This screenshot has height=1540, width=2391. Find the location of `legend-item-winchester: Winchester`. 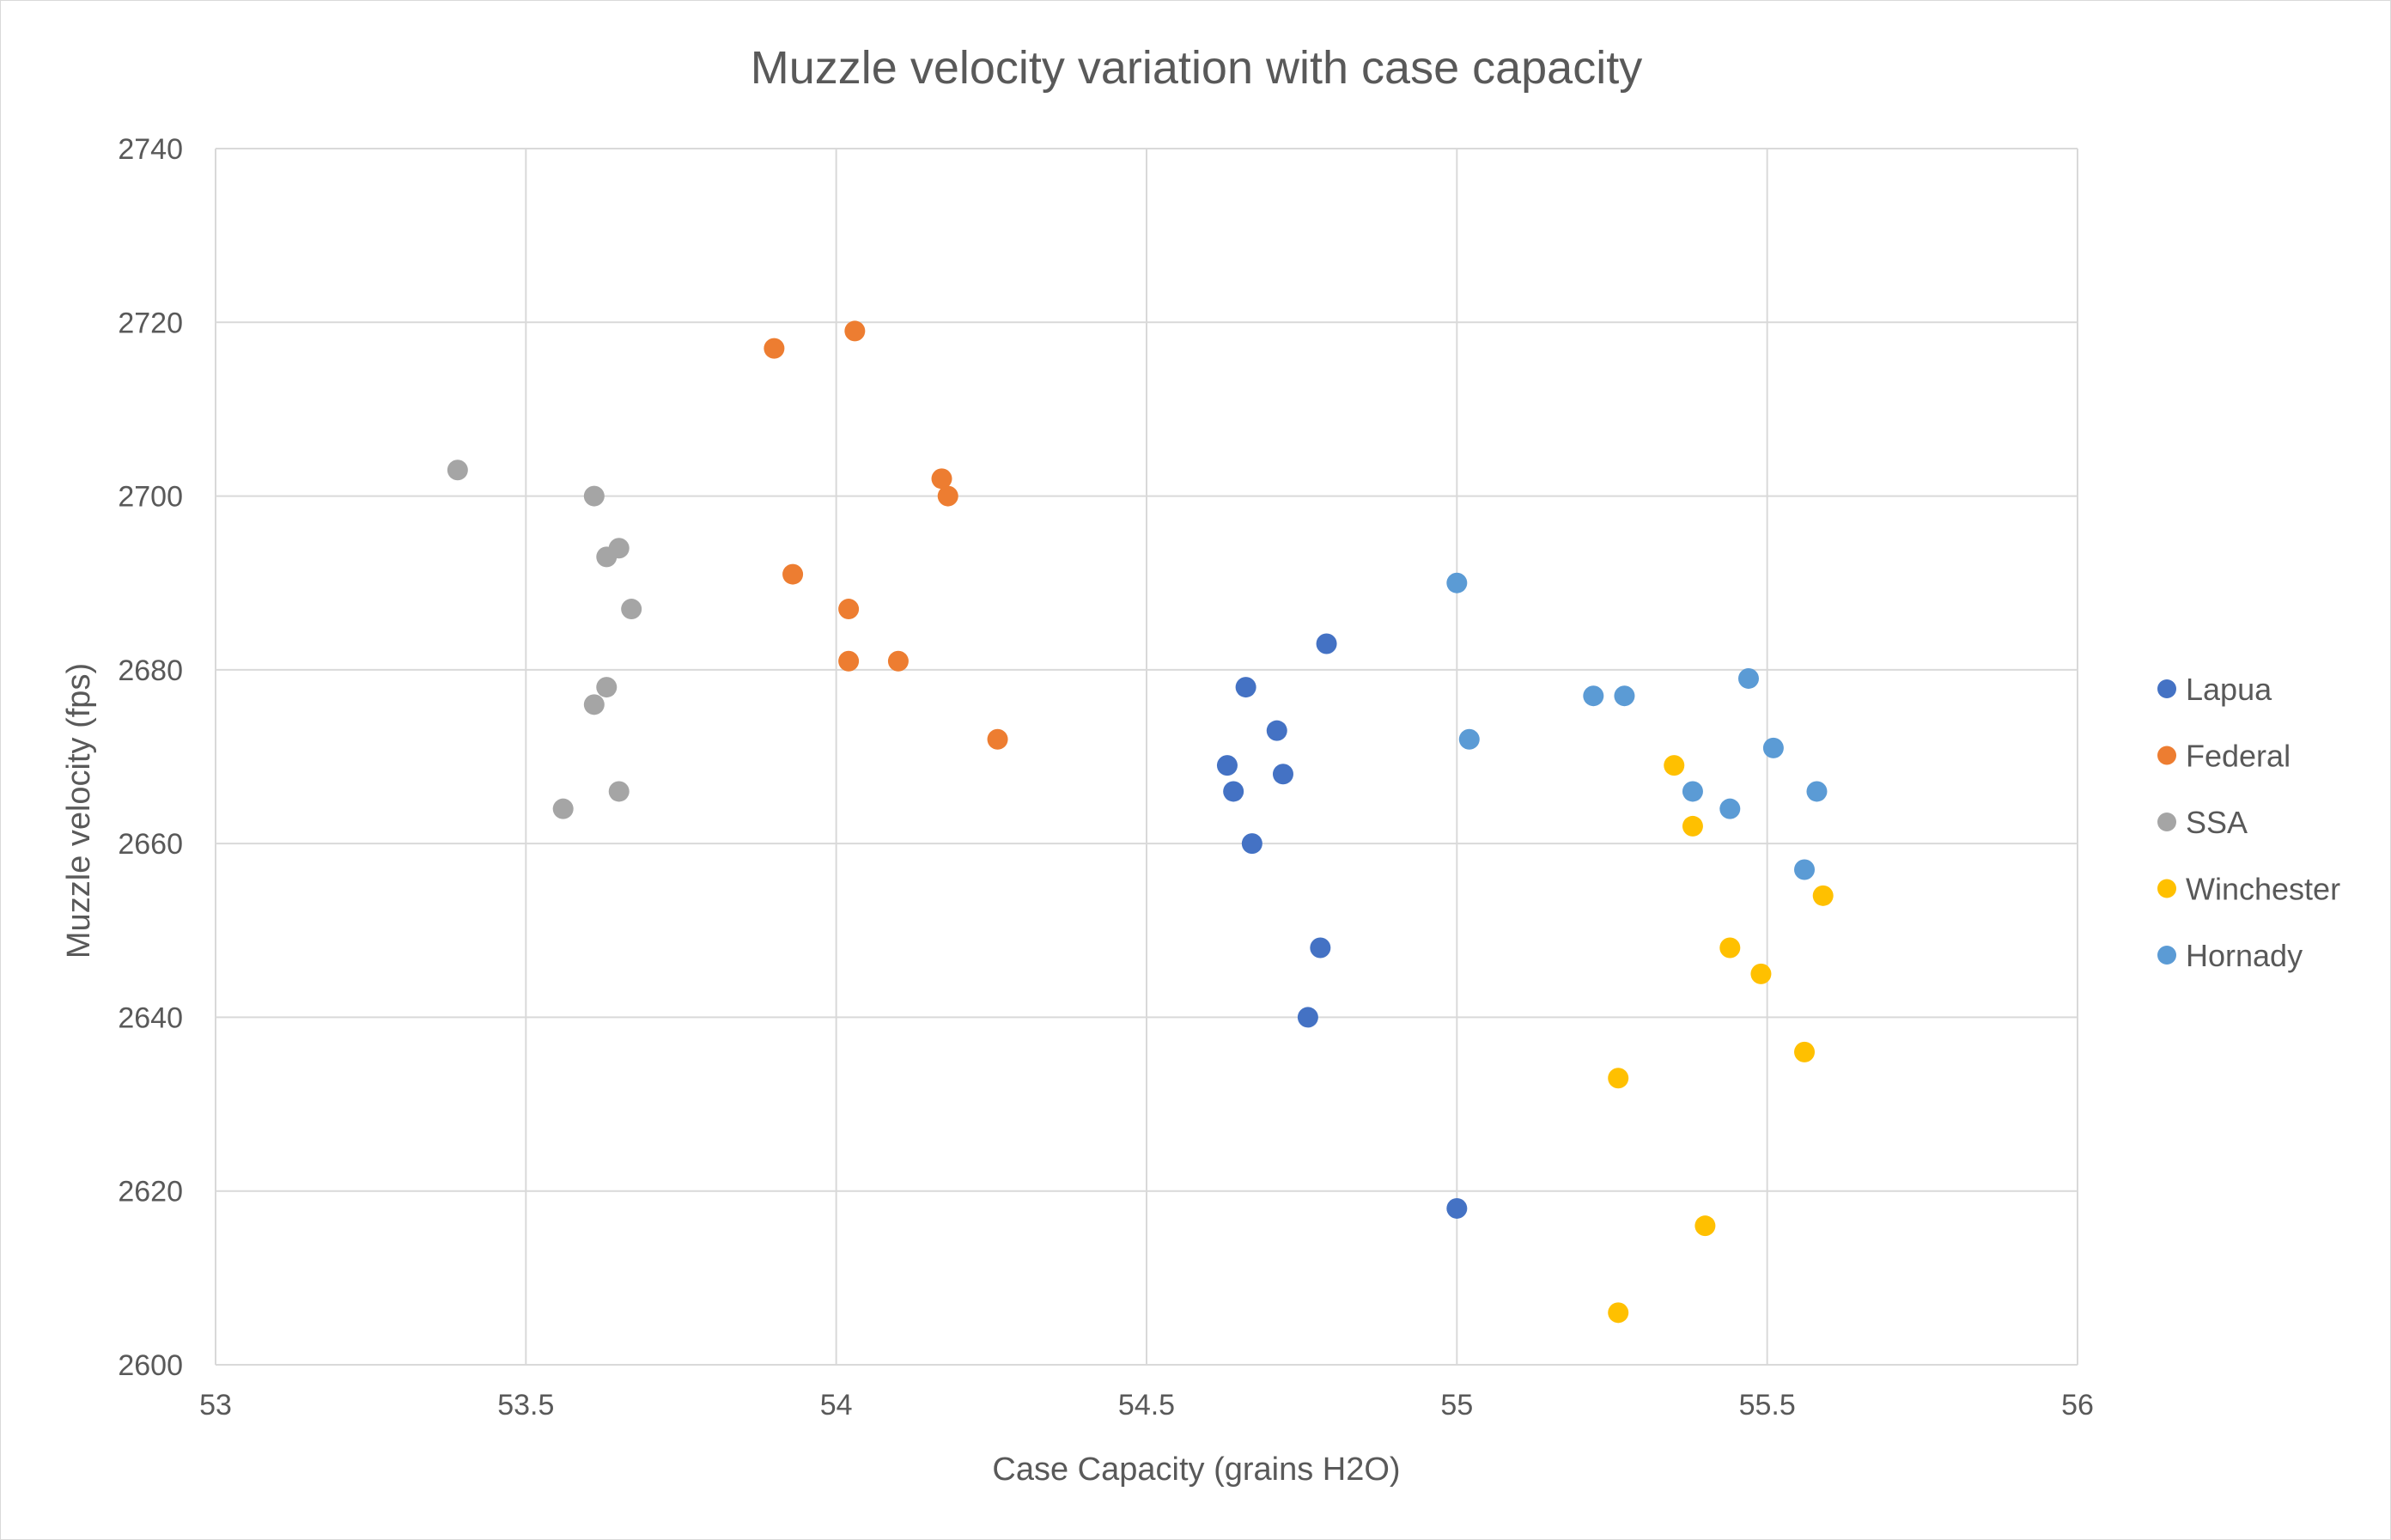

legend-item-winchester: Winchester is located at coordinates (2248, 890).